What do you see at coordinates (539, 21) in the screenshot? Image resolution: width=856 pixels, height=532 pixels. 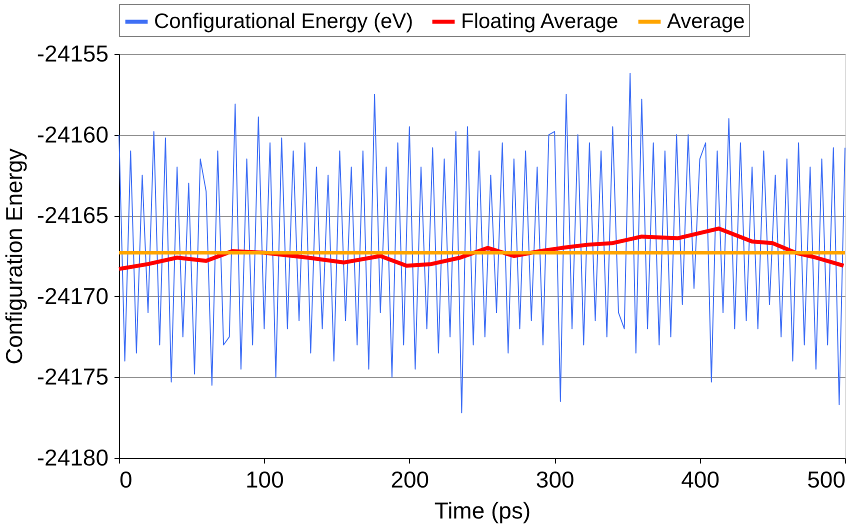 I see `legend-label: Floating Average` at bounding box center [539, 21].